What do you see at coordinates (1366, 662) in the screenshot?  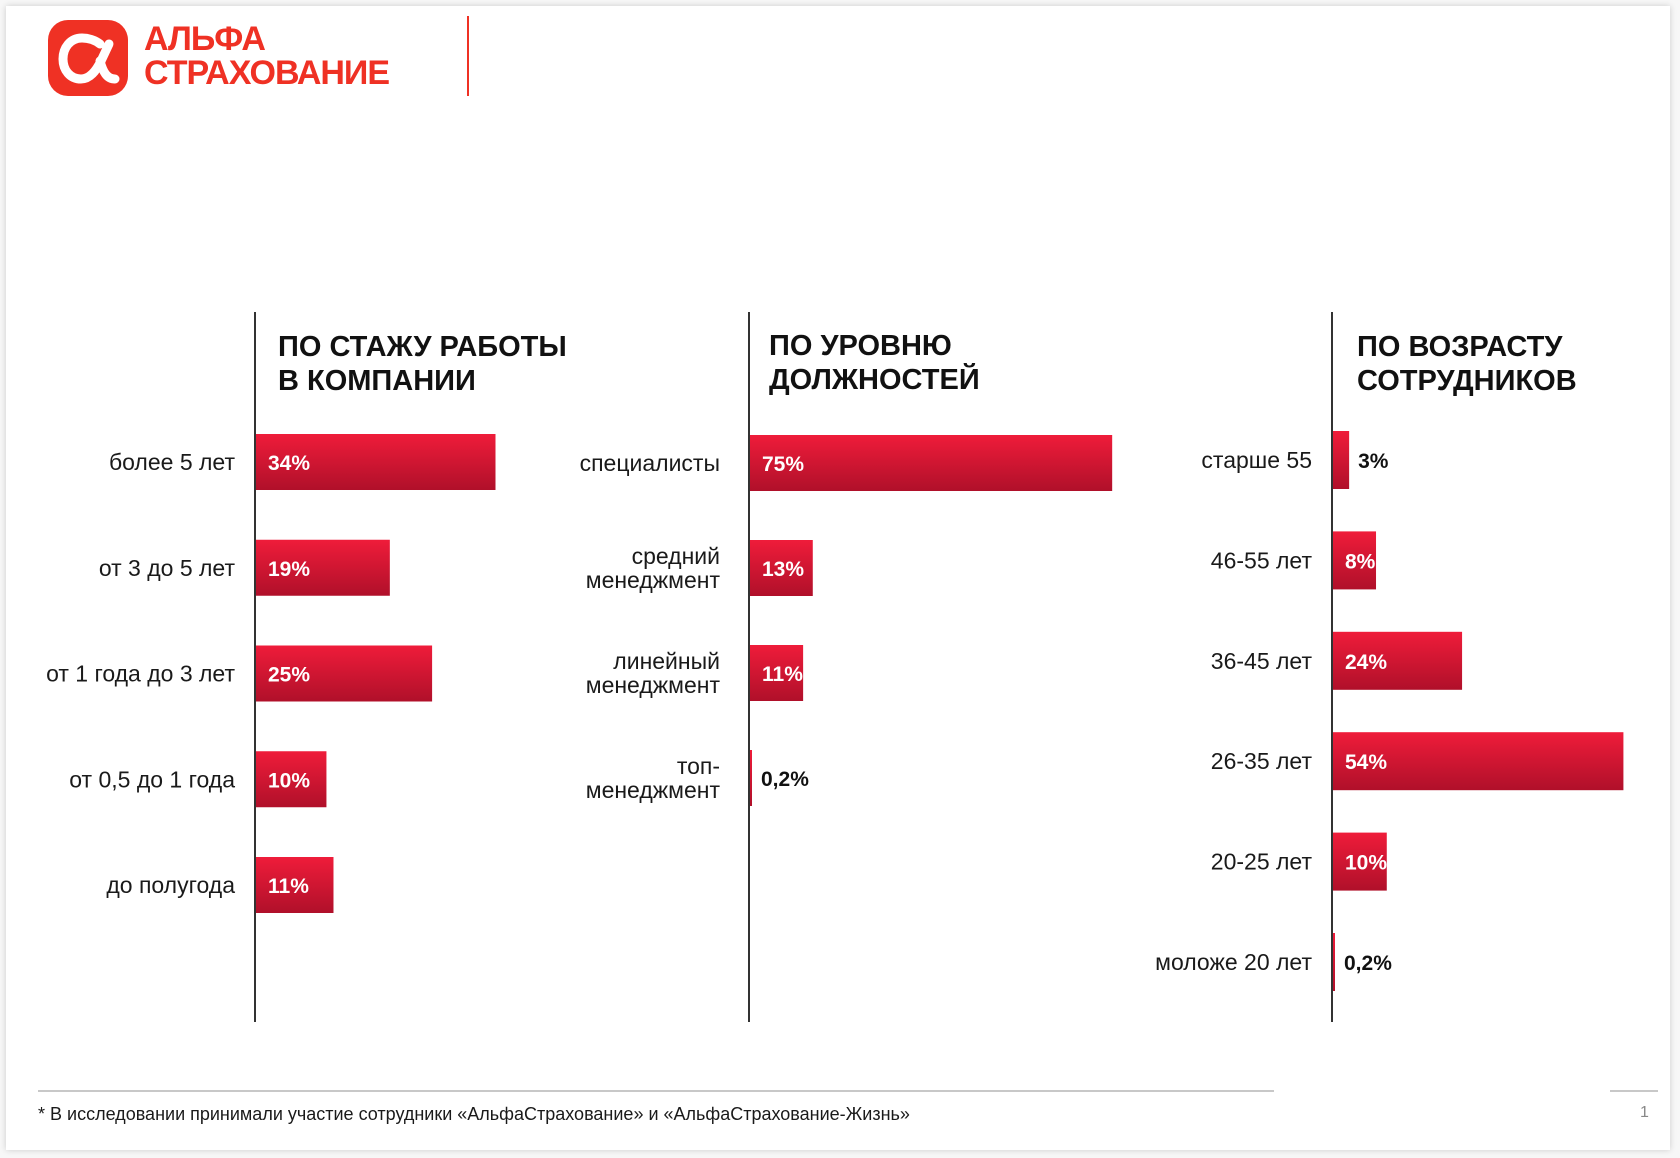 I see `value-label: 24%` at bounding box center [1366, 662].